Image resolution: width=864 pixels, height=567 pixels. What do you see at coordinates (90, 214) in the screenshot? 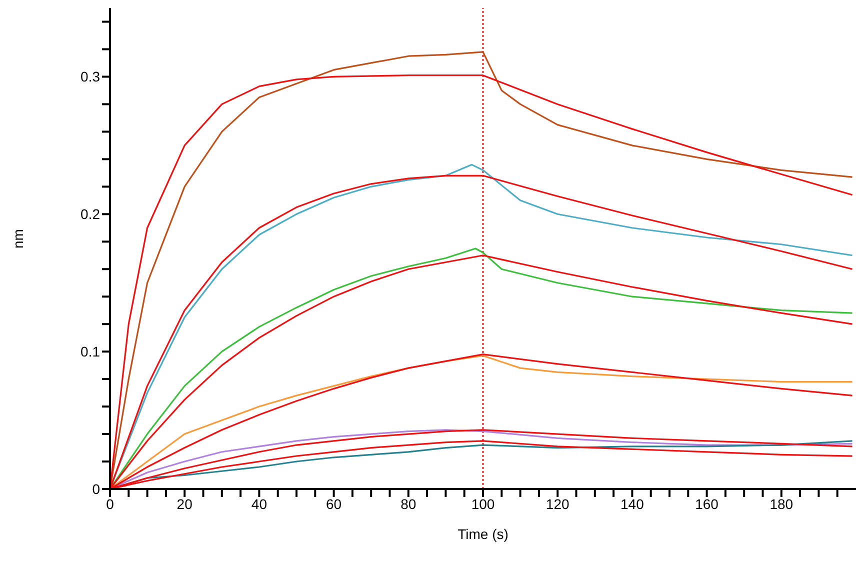
I see `y-tick-label: 0.2` at bounding box center [90, 214].